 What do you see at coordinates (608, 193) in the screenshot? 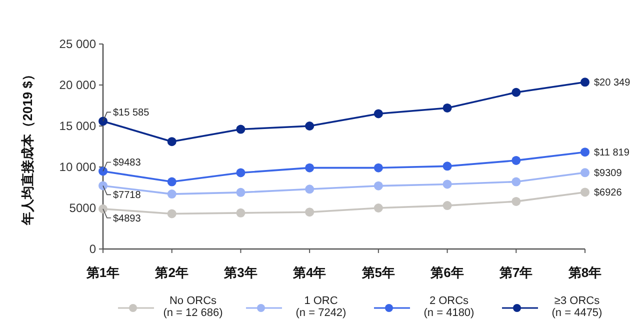
I see `data-label: $6926` at bounding box center [608, 193].